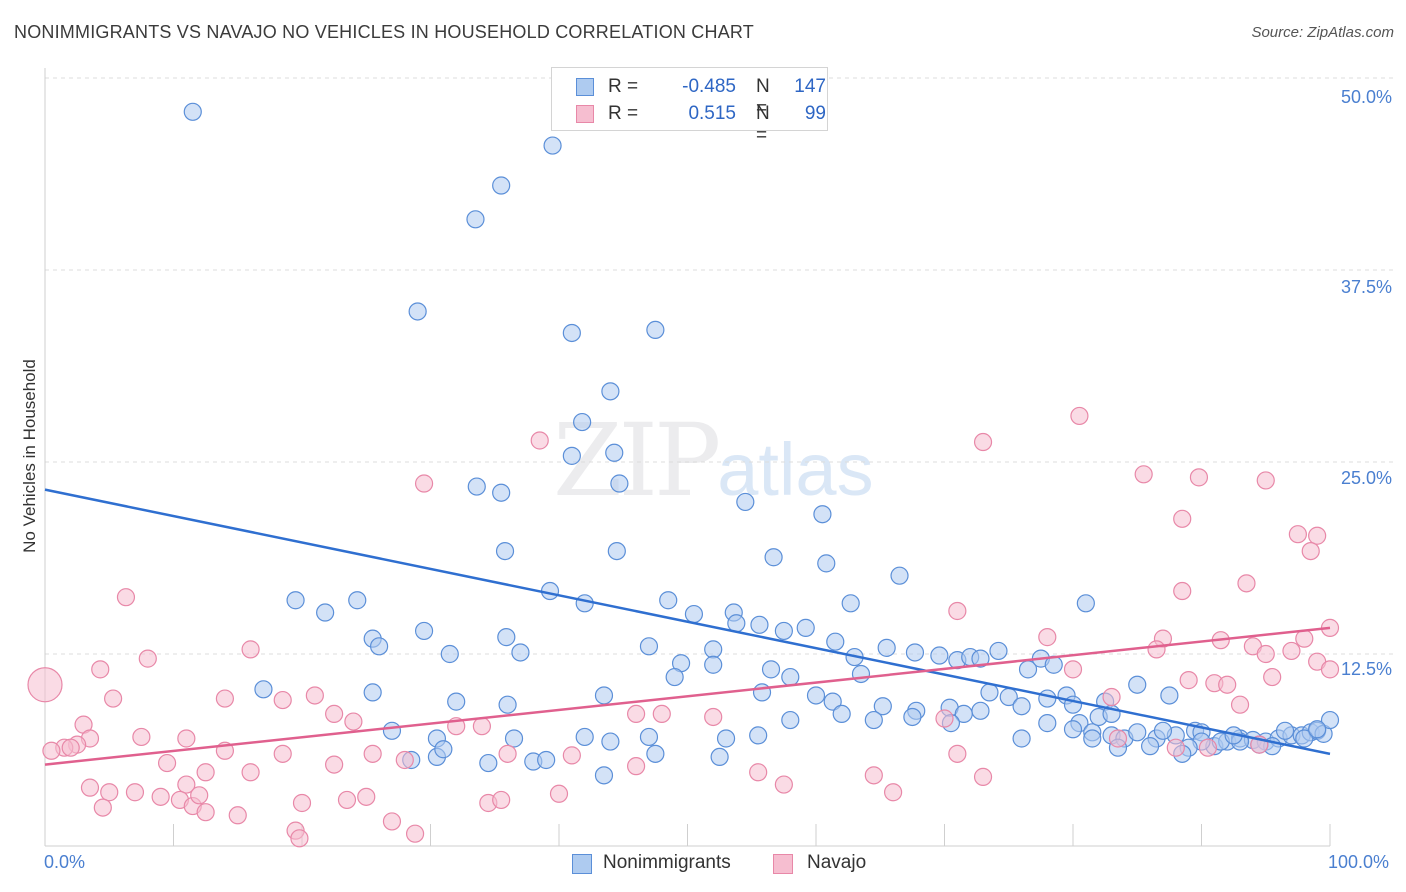  What do you see at coordinates (837, 862) in the screenshot?
I see `bottom-legend-label-navajo: Navajo` at bounding box center [837, 862].